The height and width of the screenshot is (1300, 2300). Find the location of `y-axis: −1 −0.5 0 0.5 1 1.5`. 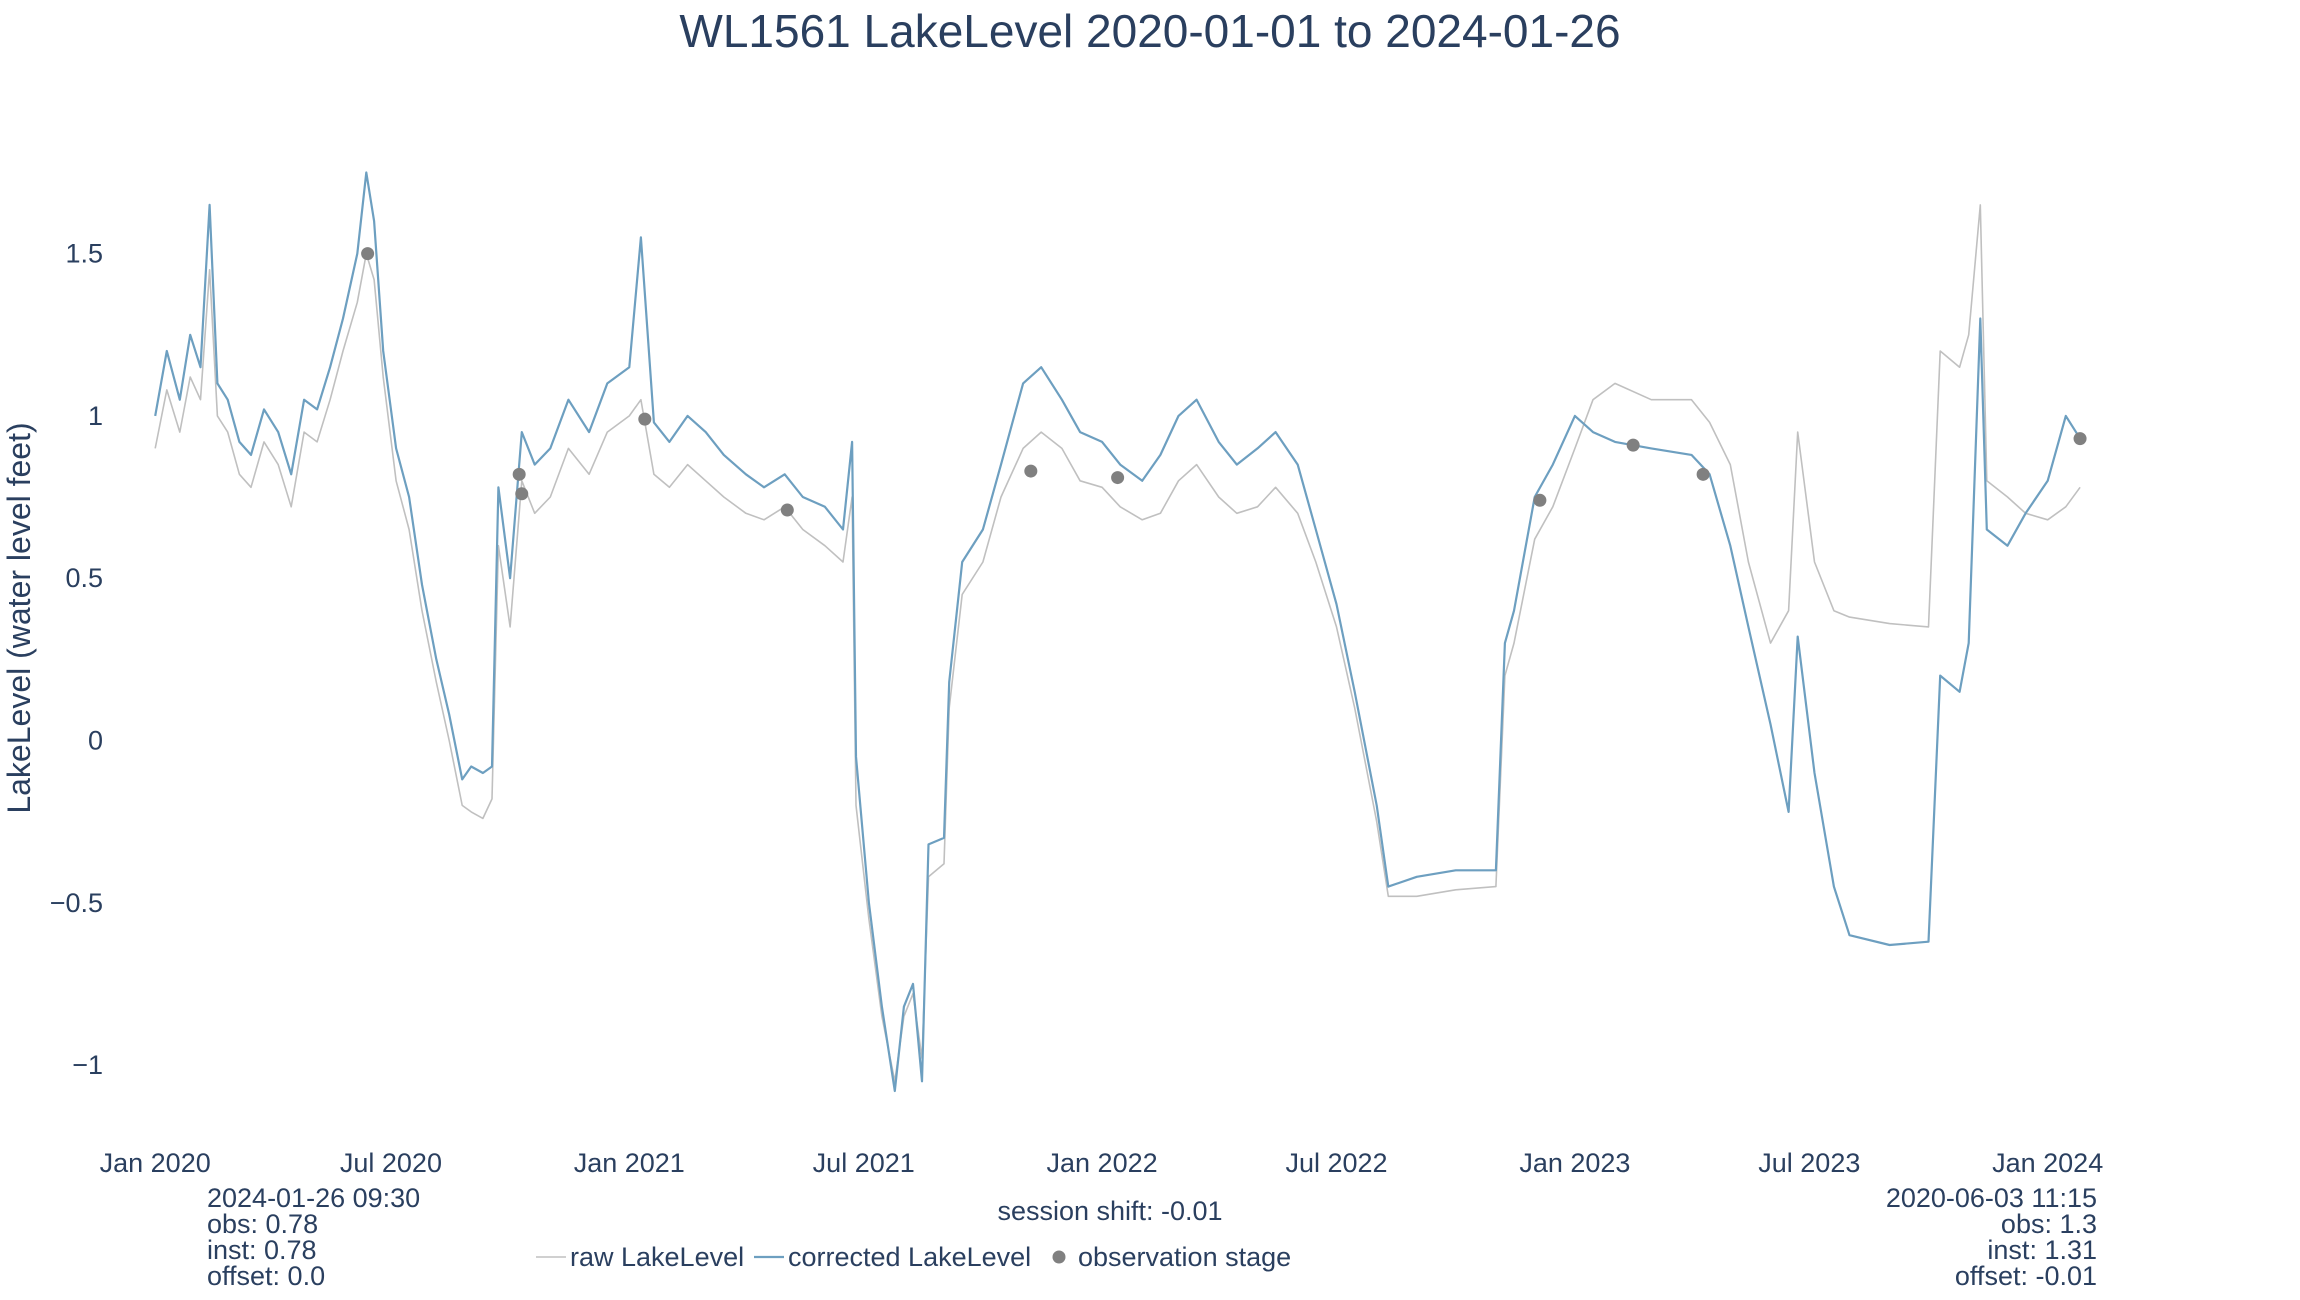

y-axis: −1 −0.5 0 0.5 1 1.5 is located at coordinates (76, 659).